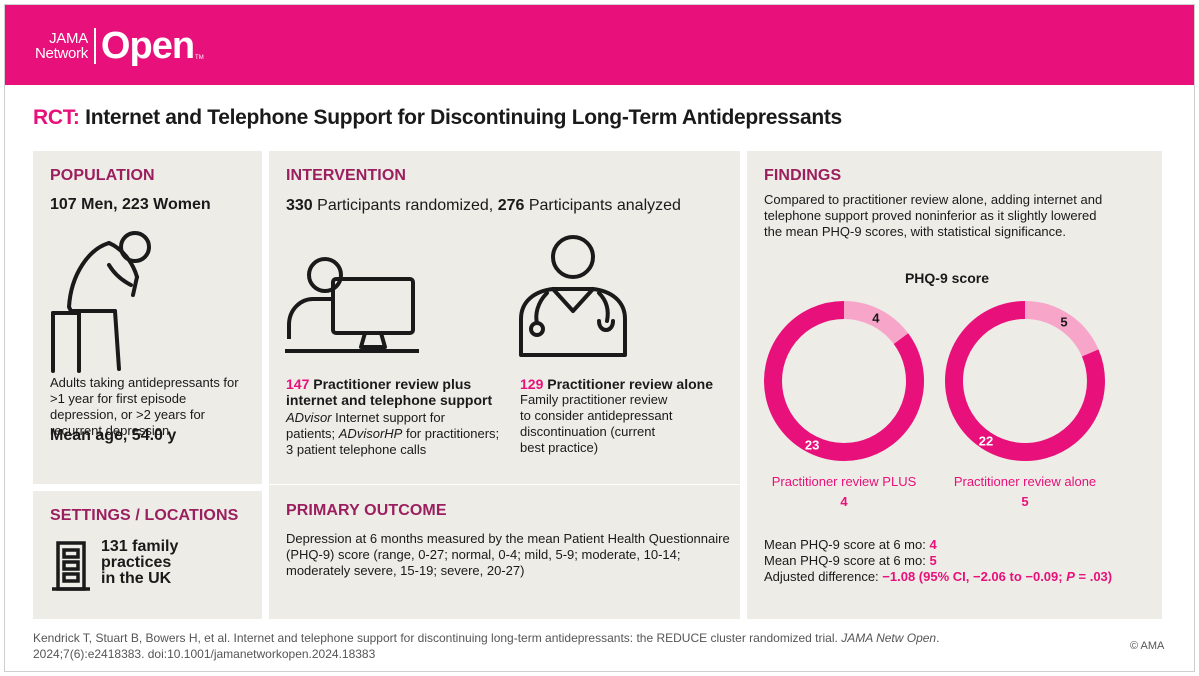 The height and width of the screenshot is (676, 1199). I want to click on donut-1-remainder-label: 23, so click(812, 444).